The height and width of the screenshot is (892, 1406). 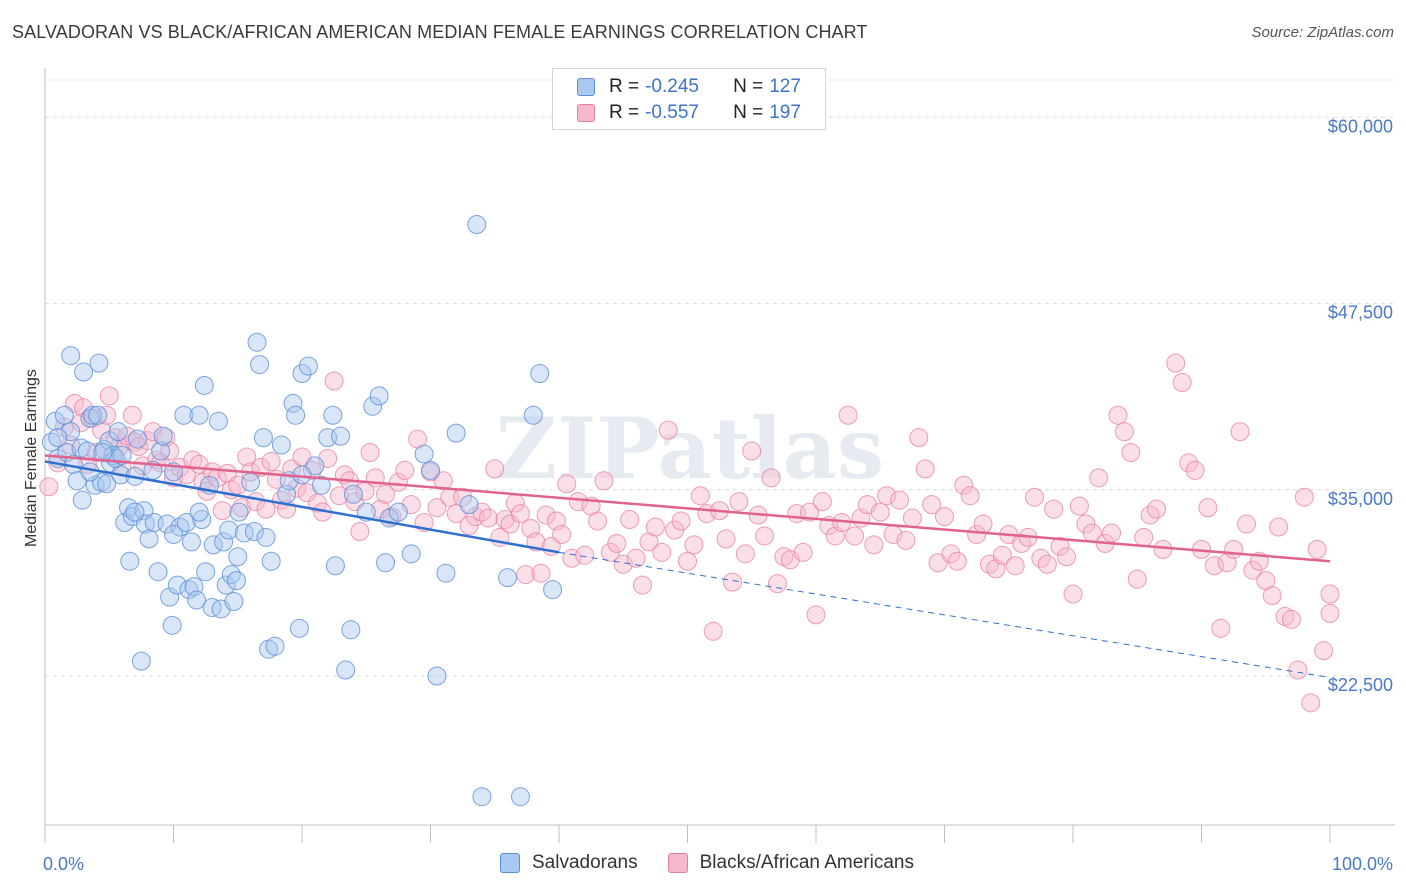 I want to click on source-label: Source: ZipAtlas.com, so click(x=1322, y=32).